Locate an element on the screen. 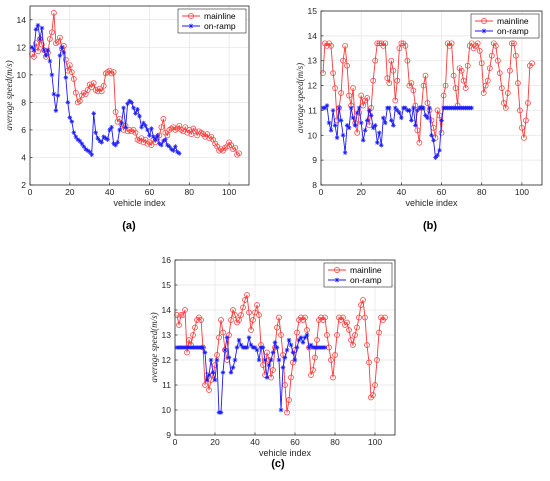 This screenshot has width=550, height=481. plot-area is located at coordinates (285, 347).